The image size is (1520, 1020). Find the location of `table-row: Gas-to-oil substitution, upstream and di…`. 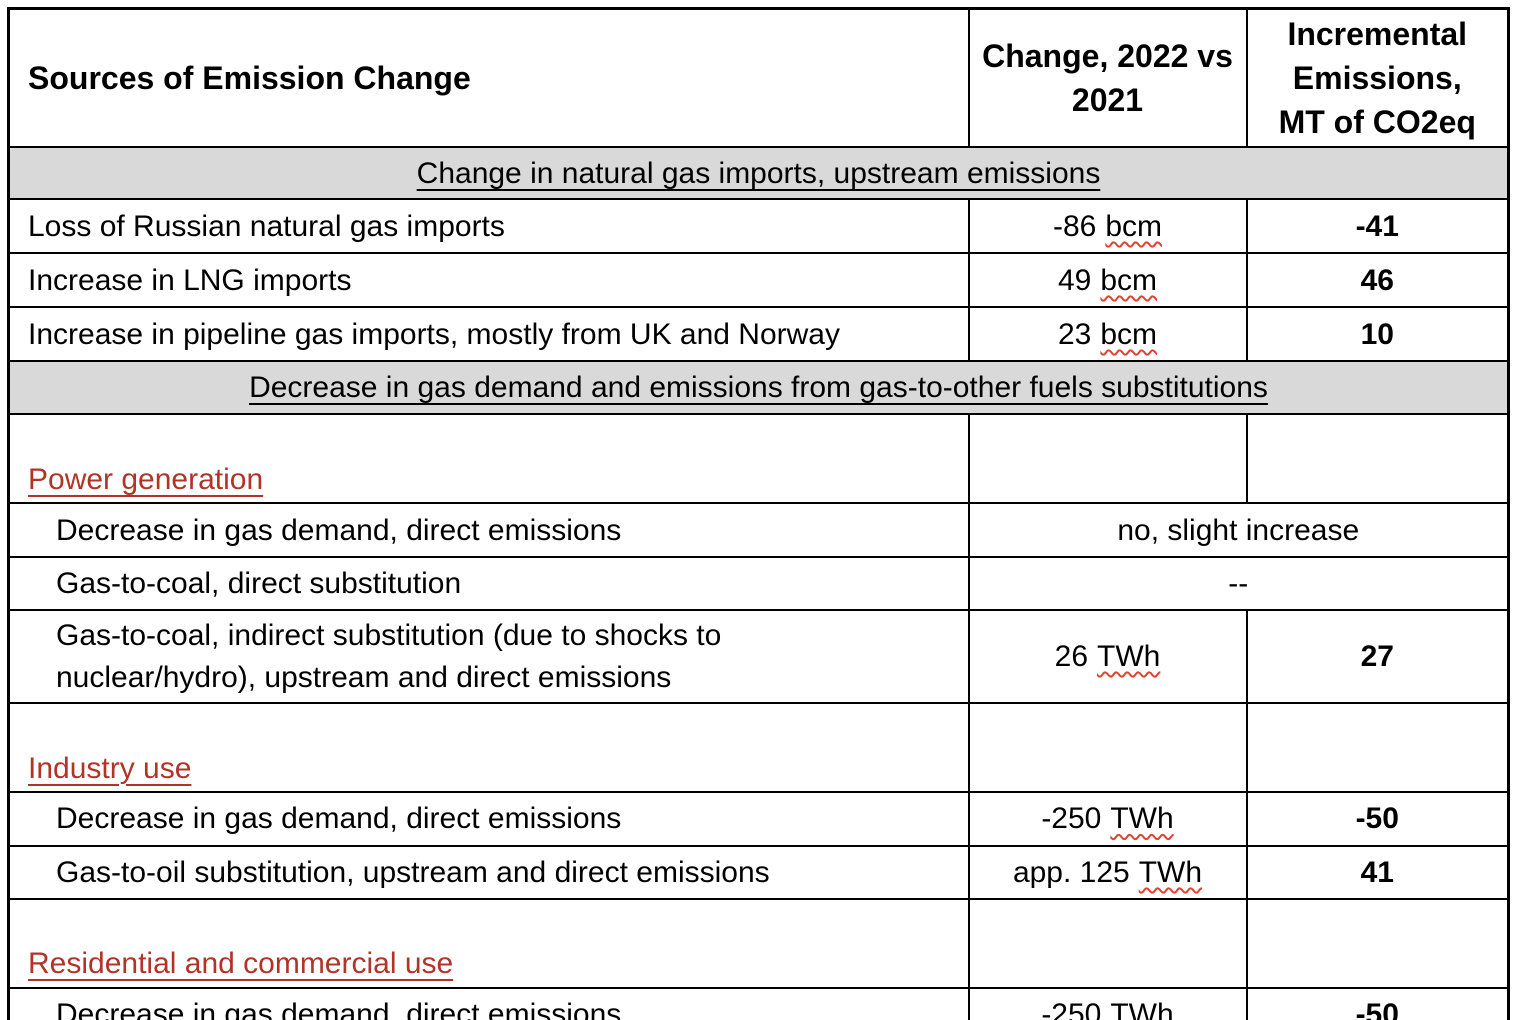

table-row: Gas-to-oil substitution, upstream and di… is located at coordinates (758, 873).